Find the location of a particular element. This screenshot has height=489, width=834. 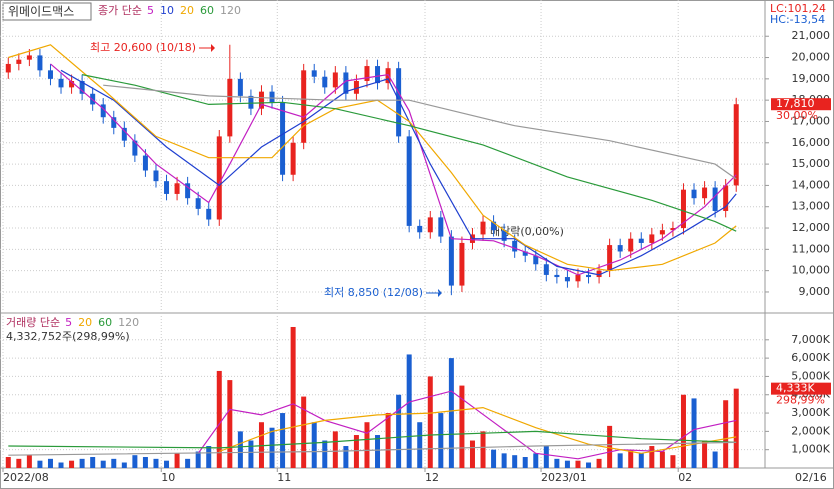

y-tick-label: 21,000 is located at coordinates (811, 35).